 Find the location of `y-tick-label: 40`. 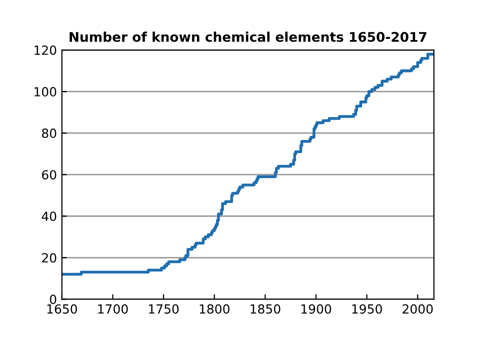

y-tick-label: 40 is located at coordinates (49, 217).